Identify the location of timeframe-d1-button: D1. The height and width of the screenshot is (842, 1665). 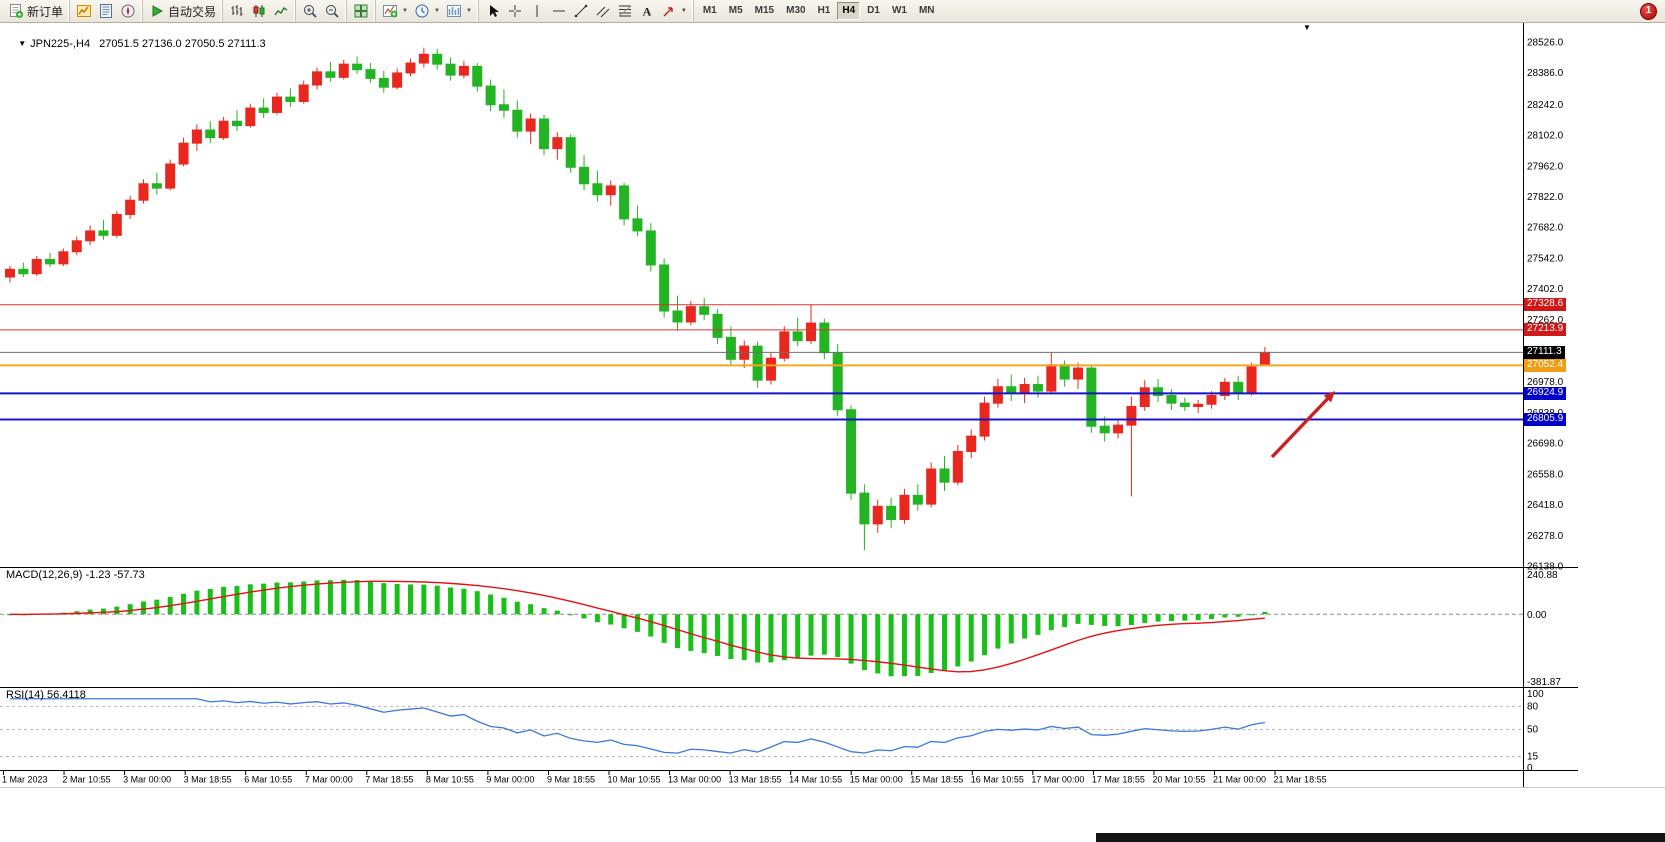
(873, 11).